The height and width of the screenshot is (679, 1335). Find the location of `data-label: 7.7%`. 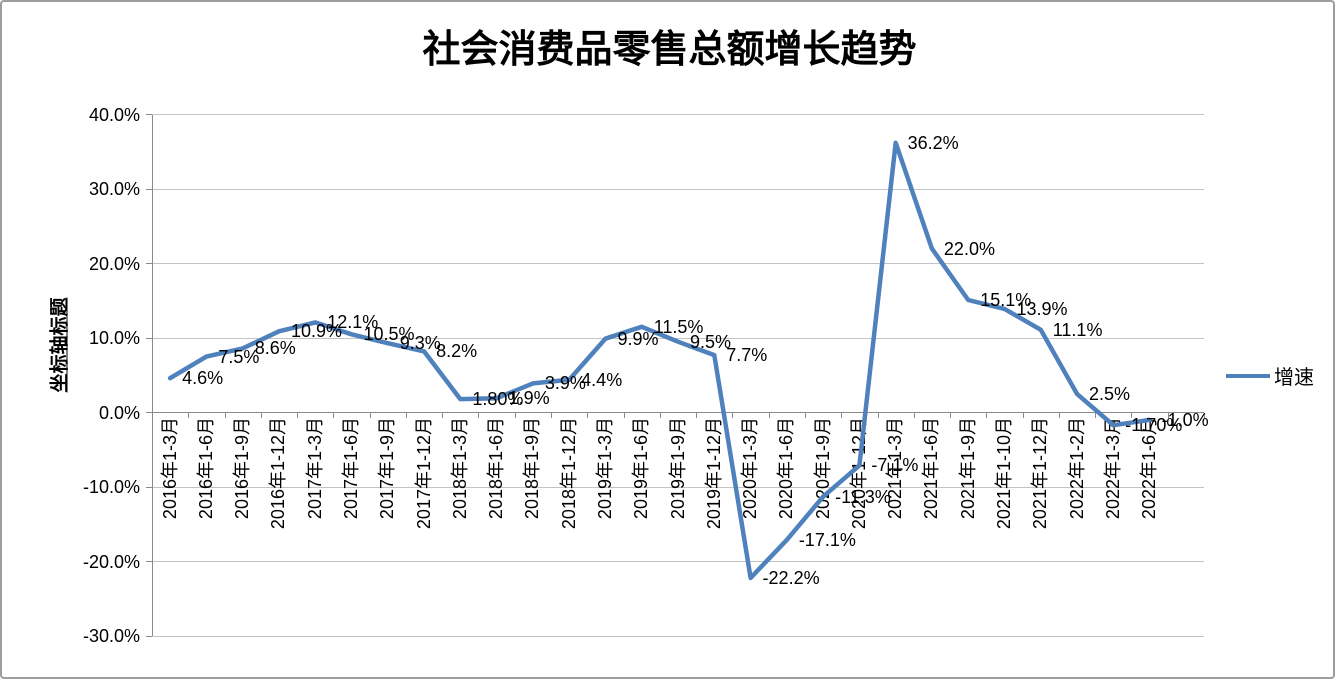

data-label: 7.7% is located at coordinates (747, 355).